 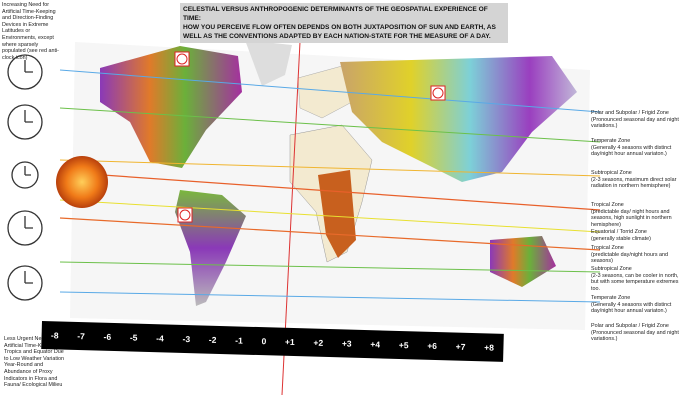 What do you see at coordinates (54, 335) in the screenshot?
I see `time-zone-label: -8` at bounding box center [54, 335].